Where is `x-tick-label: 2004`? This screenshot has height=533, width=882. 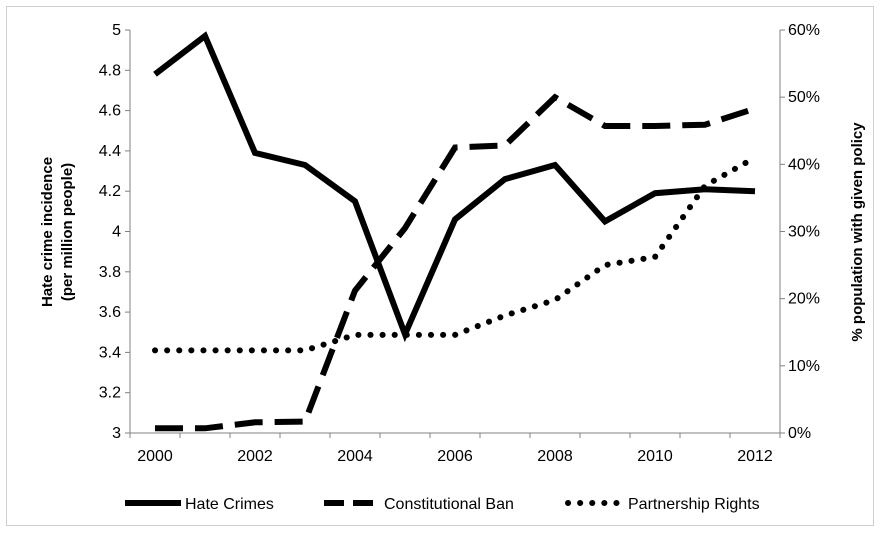
x-tick-label: 2004 is located at coordinates (355, 456).